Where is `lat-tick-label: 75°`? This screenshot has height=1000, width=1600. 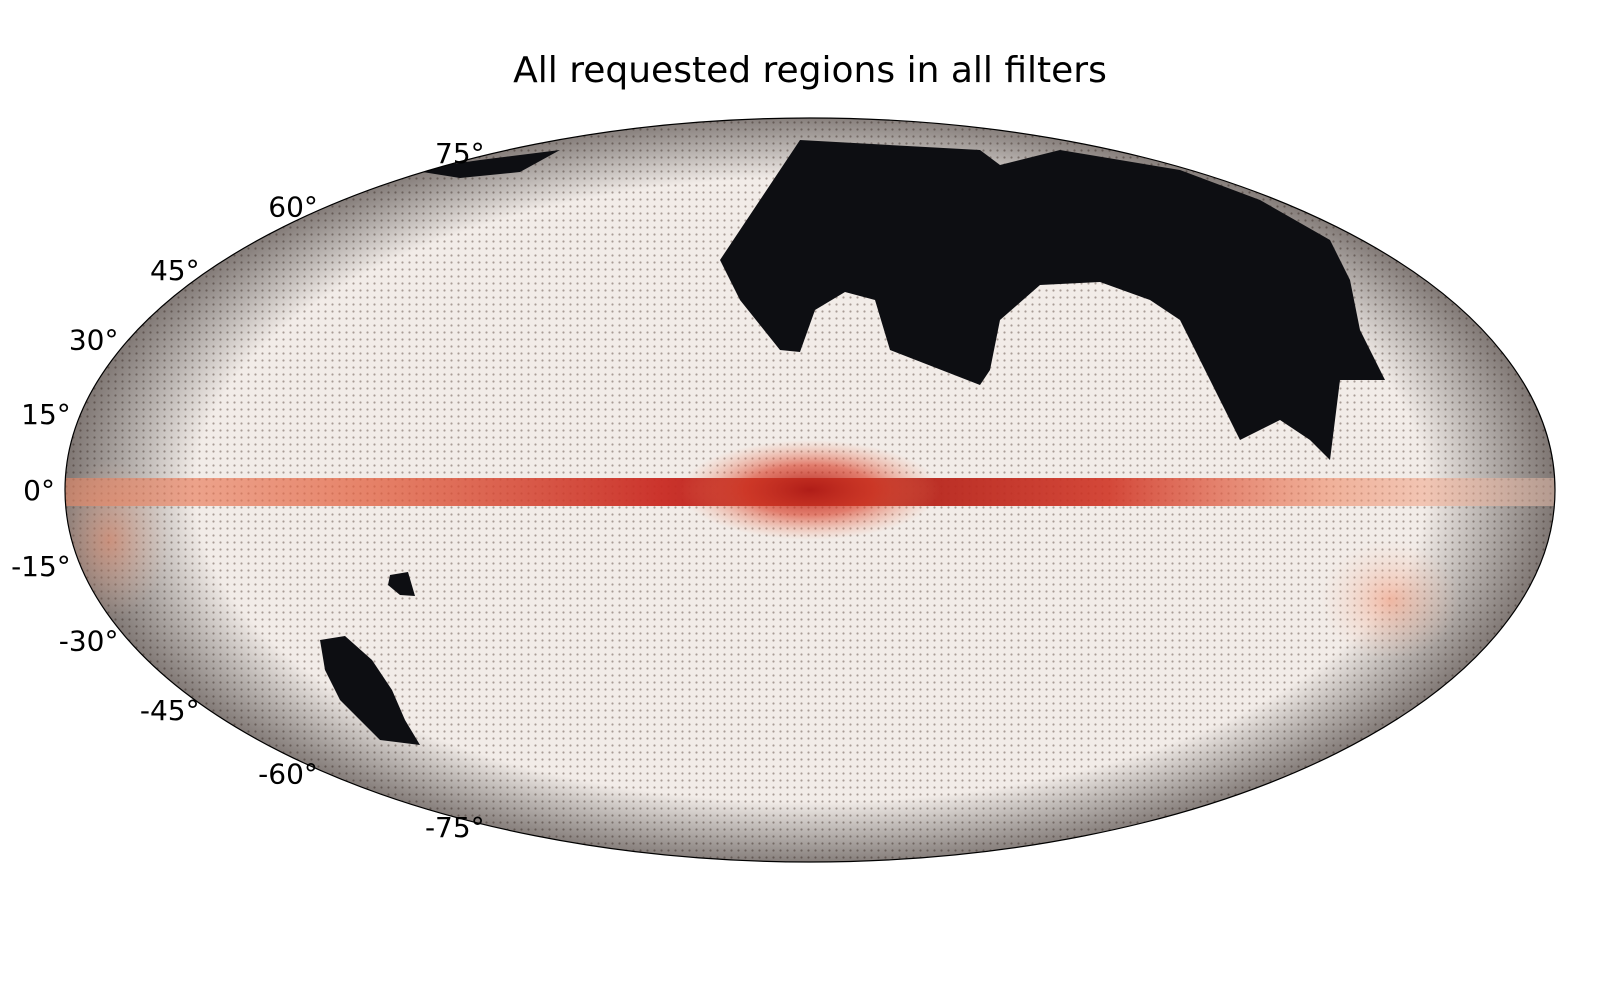
lat-tick-label: 75° is located at coordinates (460, 153).